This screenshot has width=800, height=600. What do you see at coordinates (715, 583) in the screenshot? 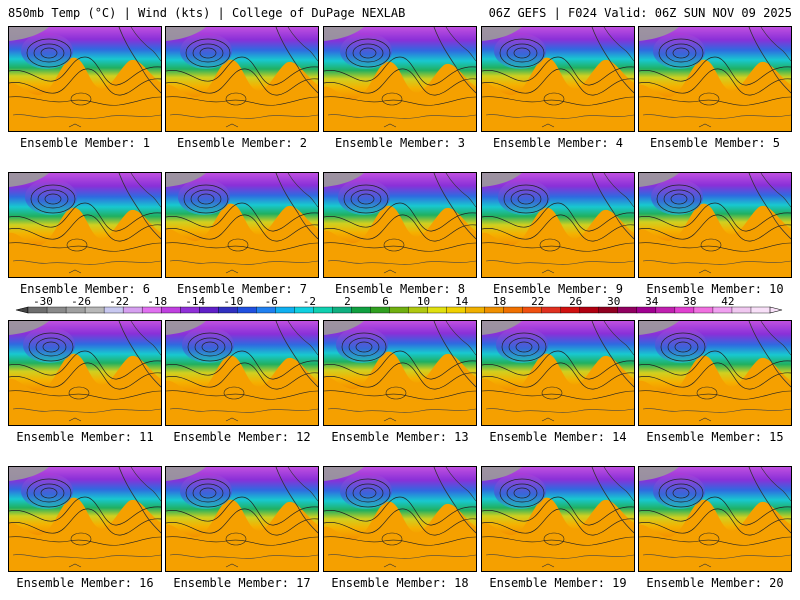
I see `ensemble-member-label: Ensemble Member: 20` at bounding box center [715, 583].